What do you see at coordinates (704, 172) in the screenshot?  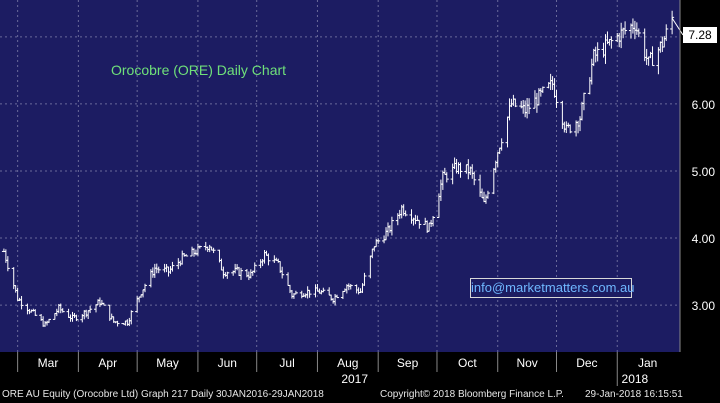 I see `y-tick-label: 5.00` at bounding box center [704, 172].